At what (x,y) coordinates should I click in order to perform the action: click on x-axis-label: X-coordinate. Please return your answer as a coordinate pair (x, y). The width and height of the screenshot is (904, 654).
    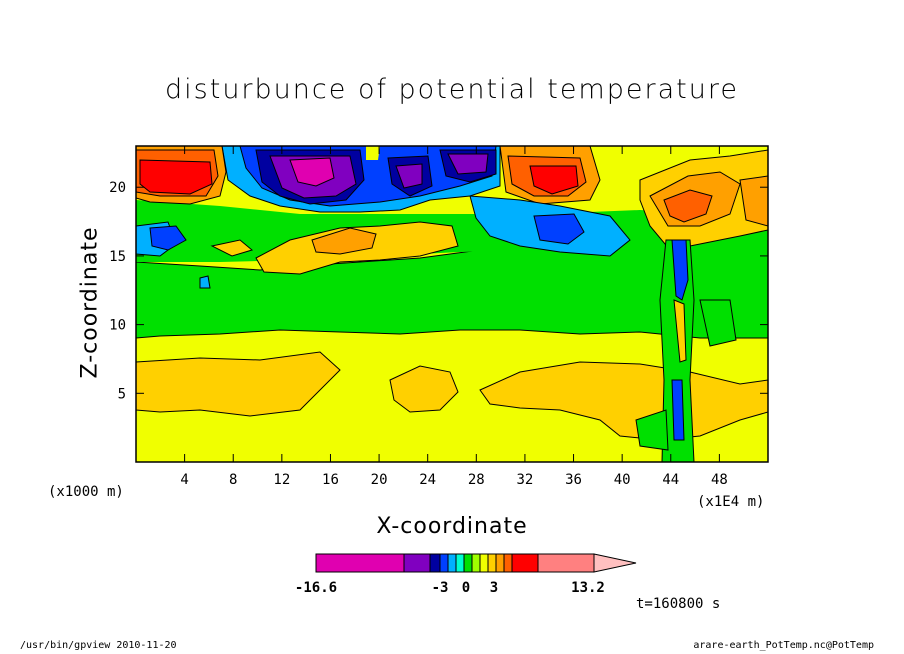
    Looking at the image, I should click on (452, 526).